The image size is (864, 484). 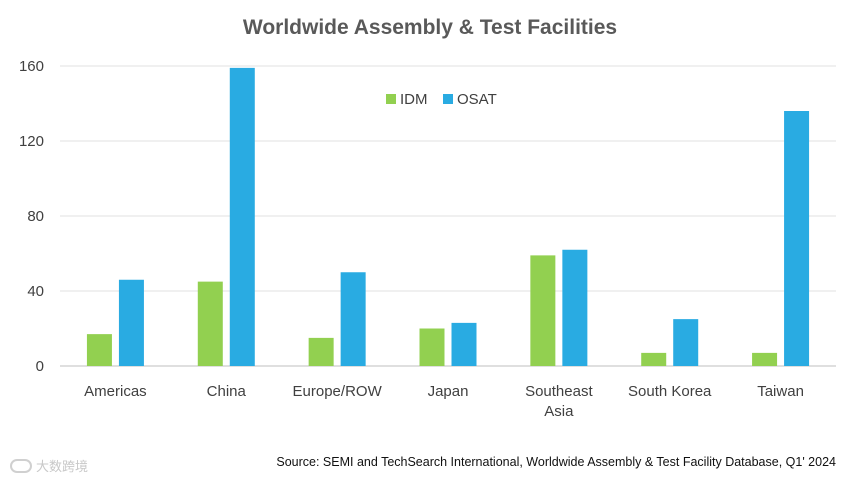 I want to click on x-category-label: Southeast Asia, so click(x=559, y=401).